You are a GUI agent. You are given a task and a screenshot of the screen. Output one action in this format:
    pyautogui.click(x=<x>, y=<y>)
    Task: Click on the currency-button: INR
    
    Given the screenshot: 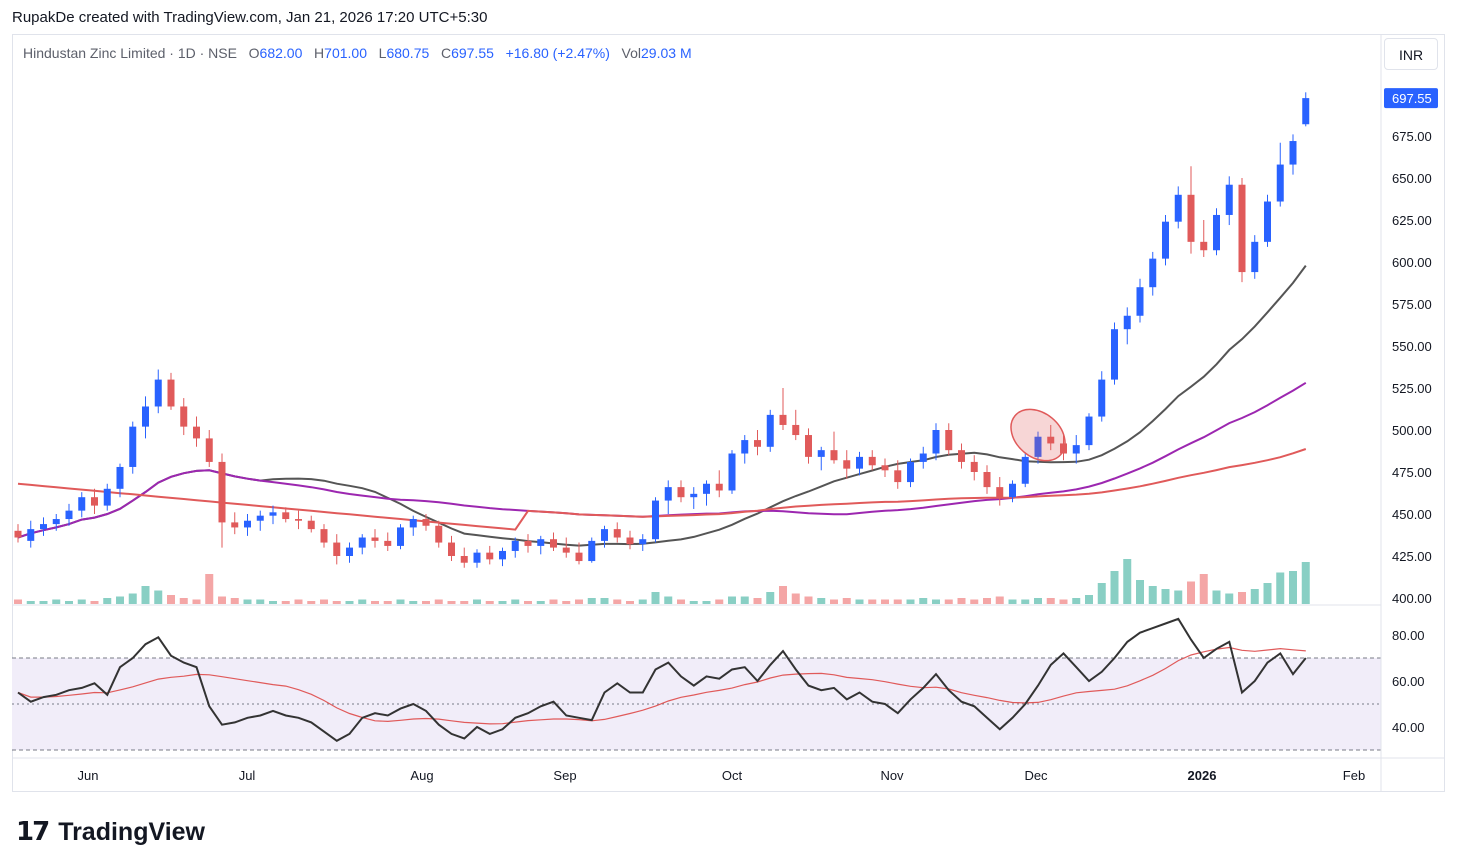 What is the action you would take?
    pyautogui.click(x=1411, y=54)
    